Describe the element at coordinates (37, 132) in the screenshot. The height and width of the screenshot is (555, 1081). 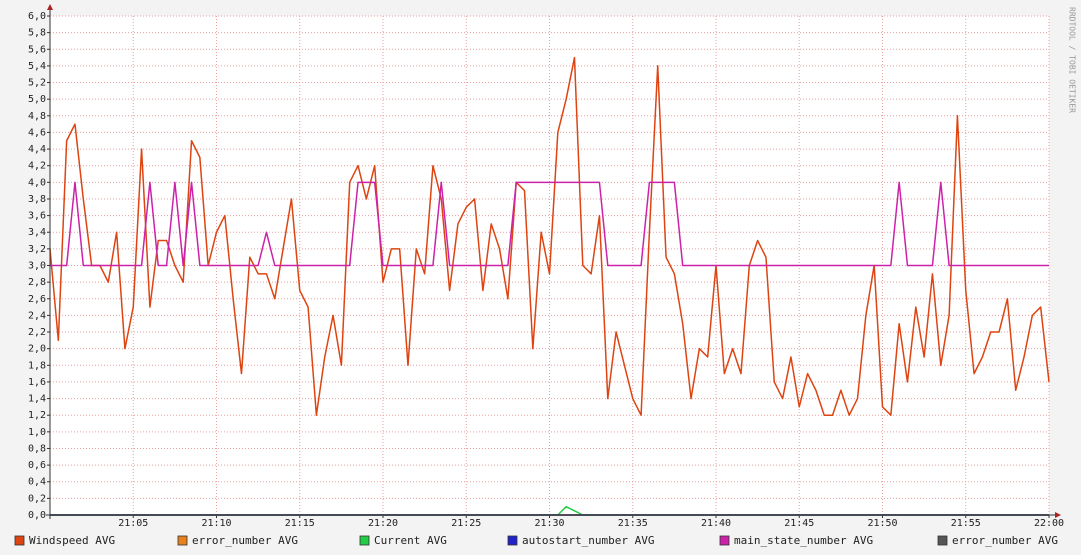
I see `y-tick-label: 4,6` at that location.